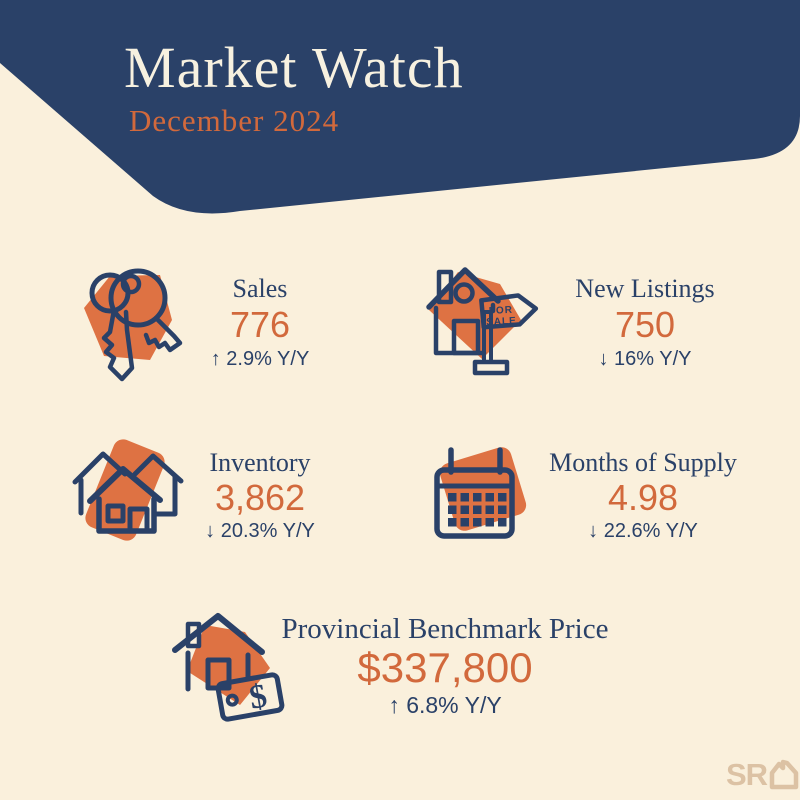 This screenshot has width=800, height=800. I want to click on stat-value: $337,800, so click(445, 667).